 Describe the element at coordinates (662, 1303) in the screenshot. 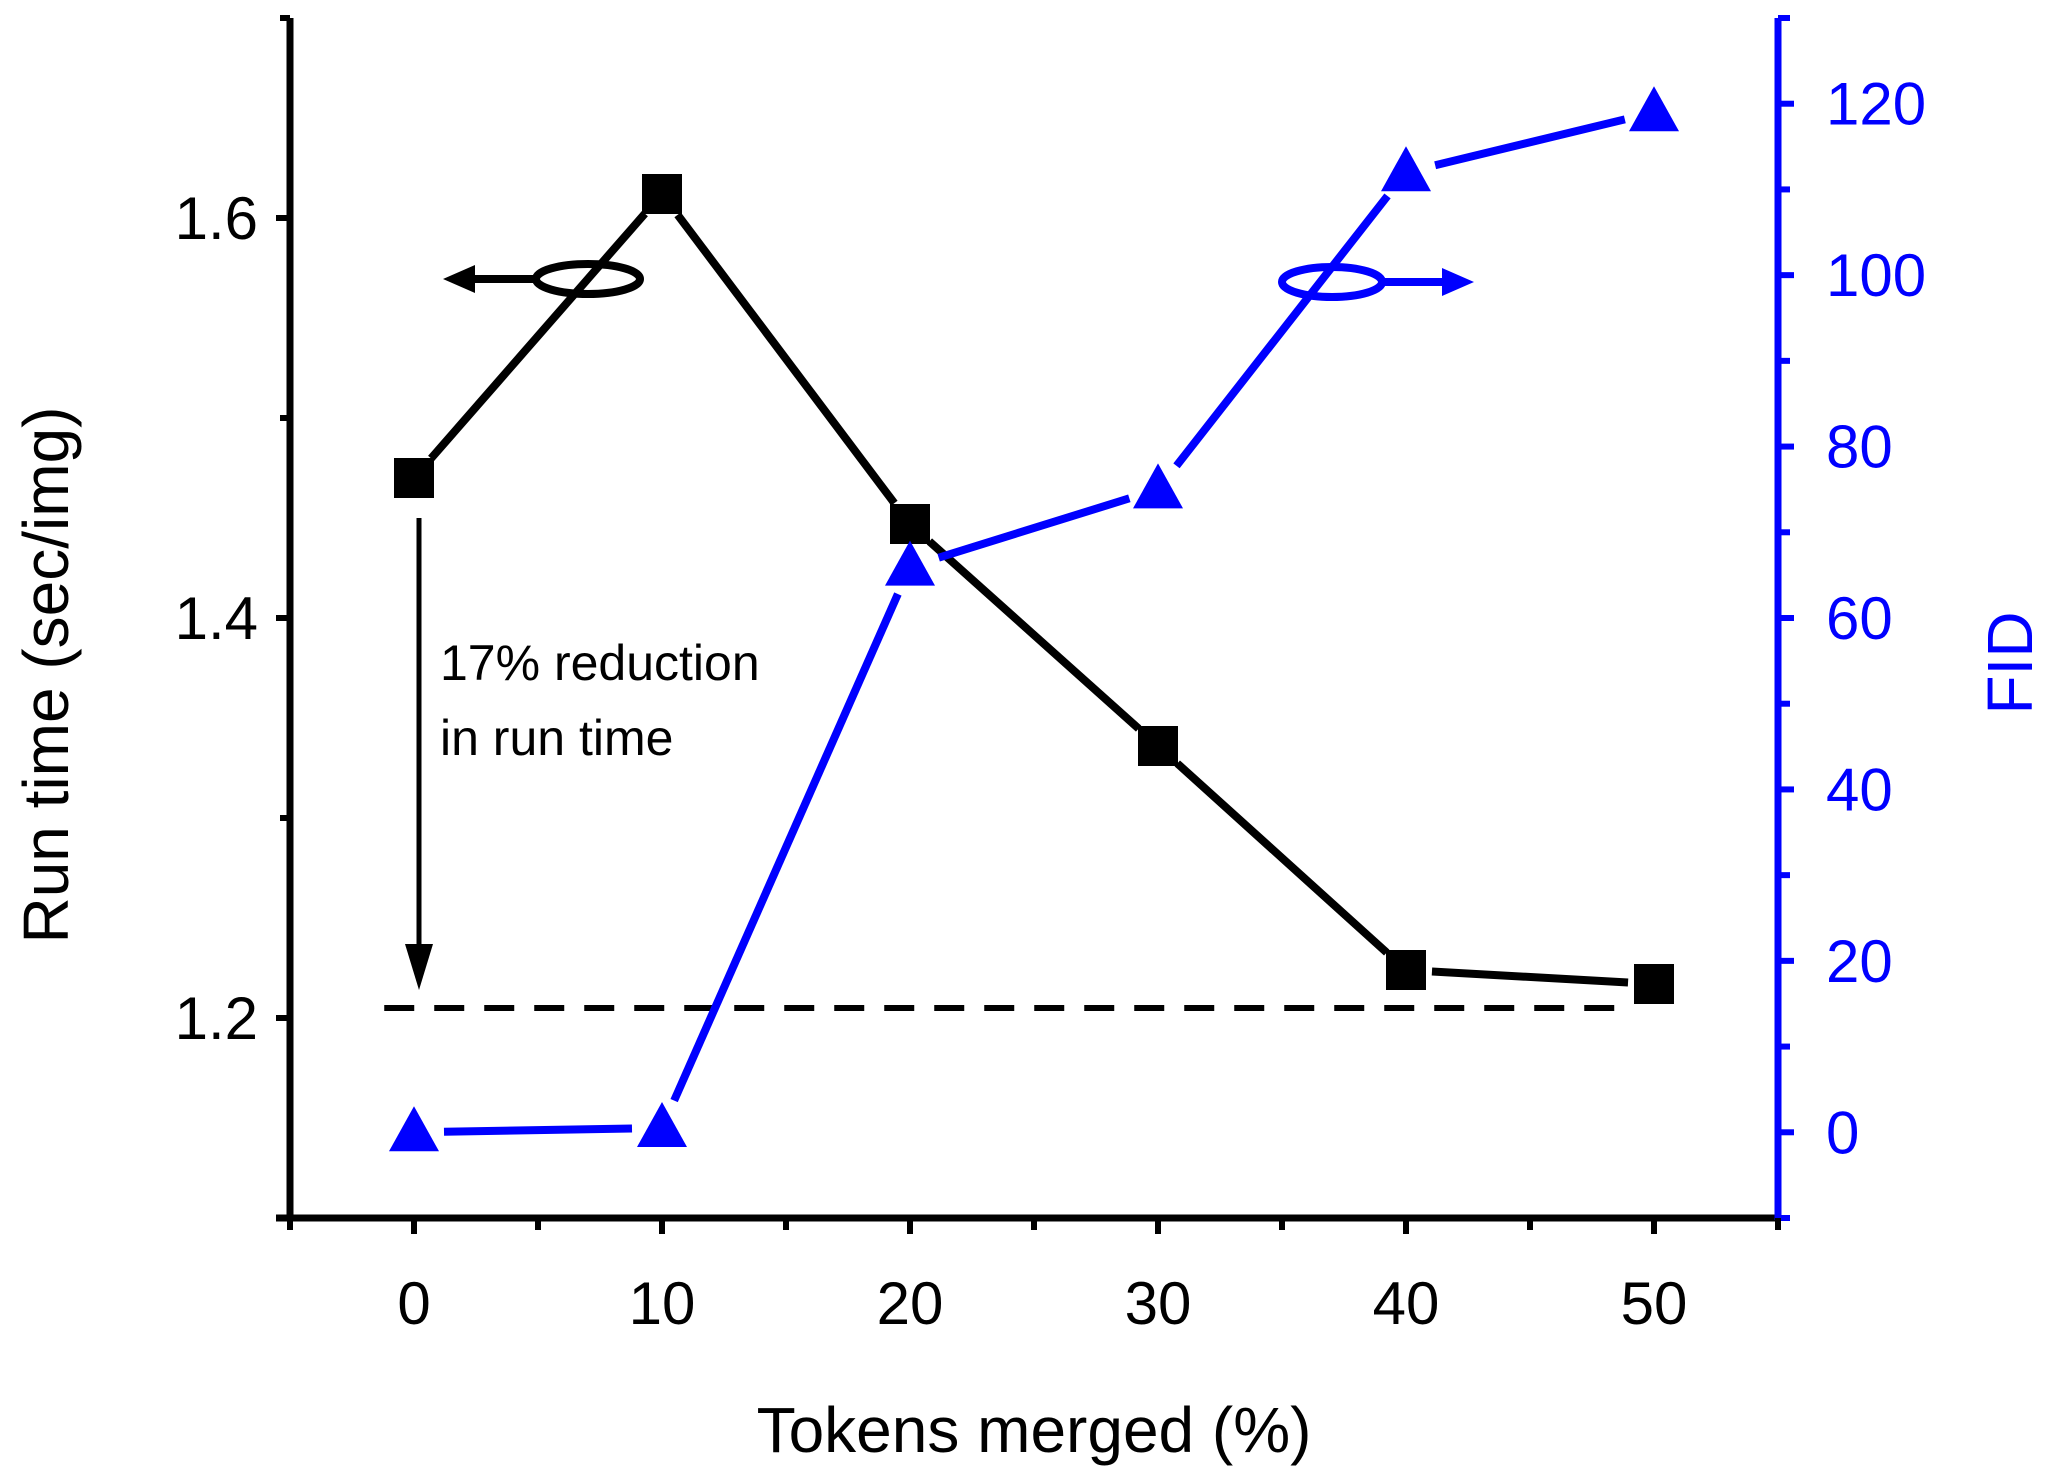

I see `x-tick-label: 10` at that location.